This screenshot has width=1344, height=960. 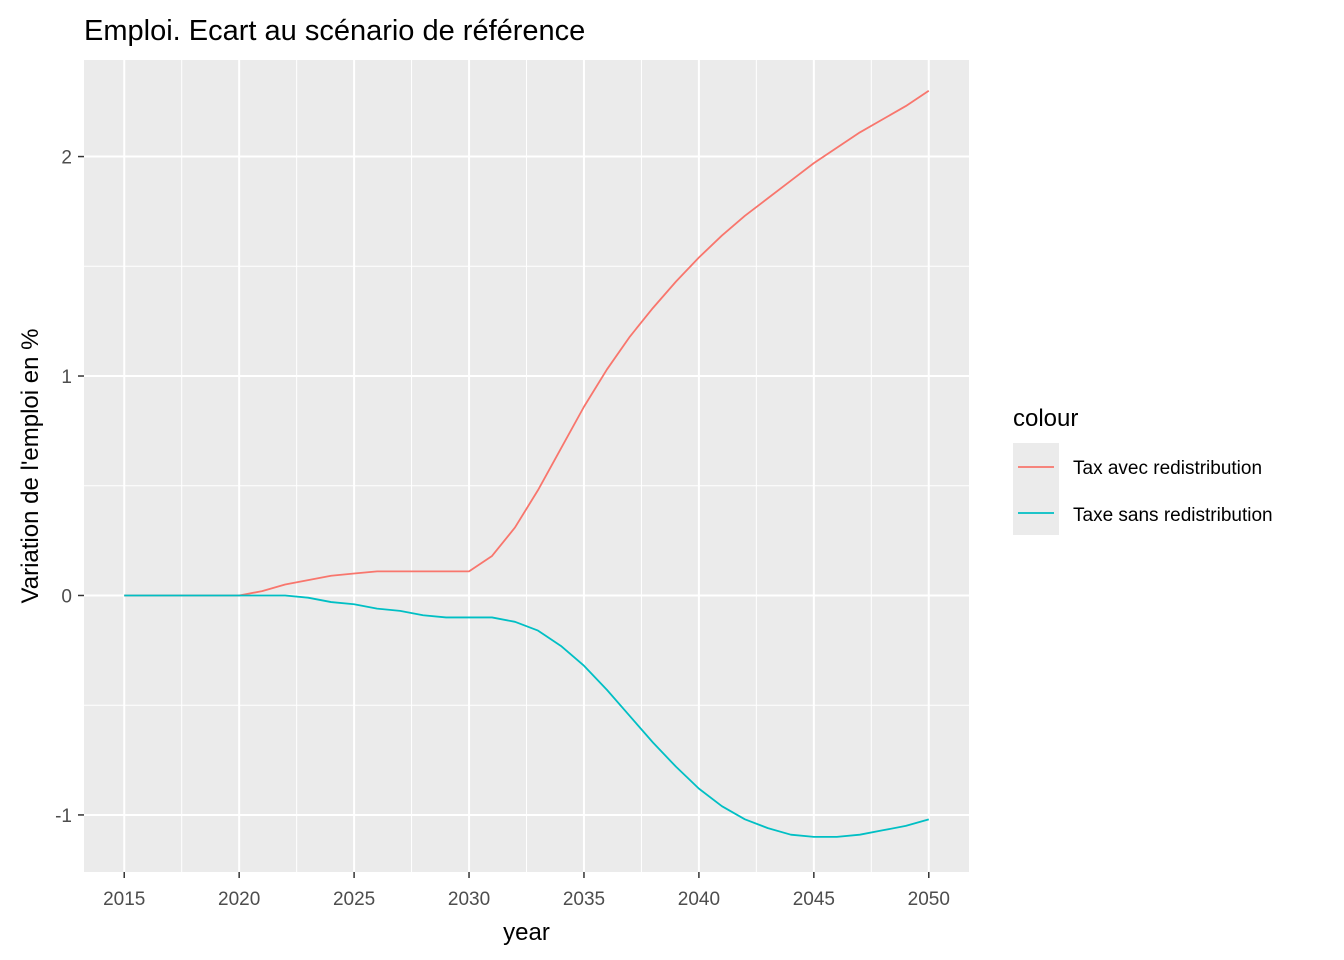 What do you see at coordinates (1167, 468) in the screenshot?
I see `legend-label-tax-avec-redistribution: Tax avec redistribution` at bounding box center [1167, 468].